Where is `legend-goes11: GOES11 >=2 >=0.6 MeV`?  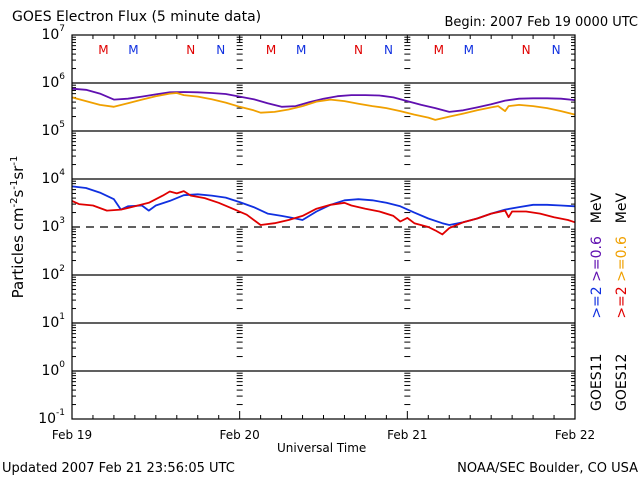 legend-goes11: GOES11 >=2 >=0.6 MeV is located at coordinates (597, 302).